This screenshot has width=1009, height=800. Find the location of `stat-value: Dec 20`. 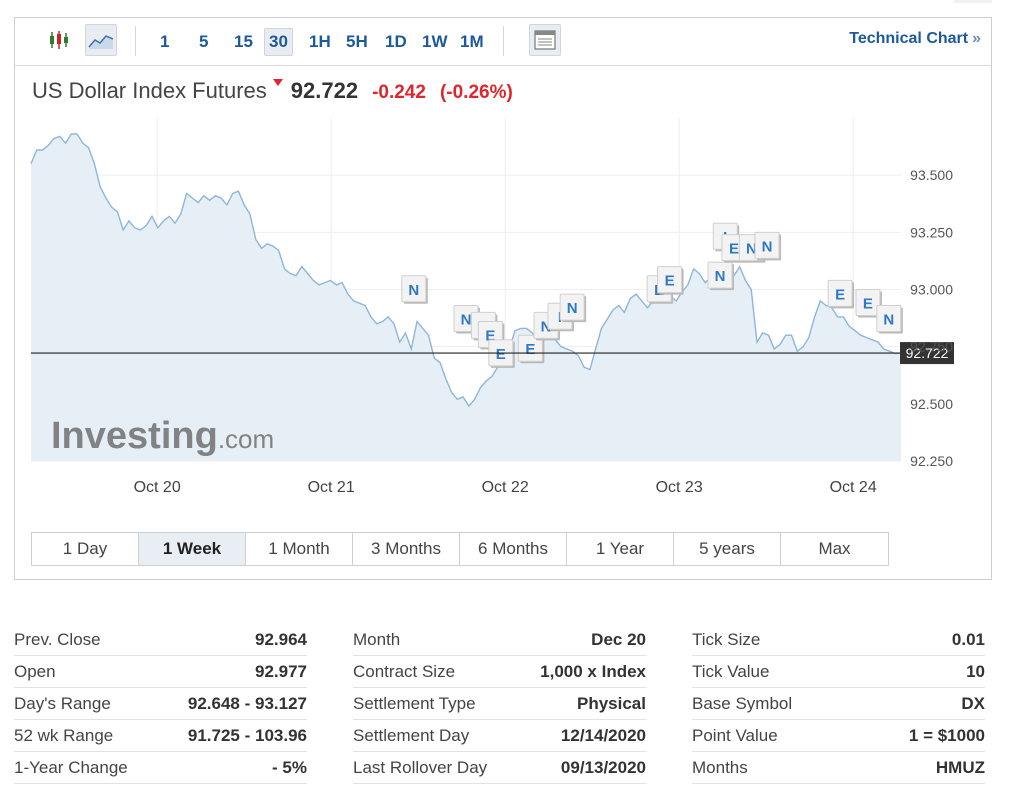

stat-value: Dec 20 is located at coordinates (618, 639).